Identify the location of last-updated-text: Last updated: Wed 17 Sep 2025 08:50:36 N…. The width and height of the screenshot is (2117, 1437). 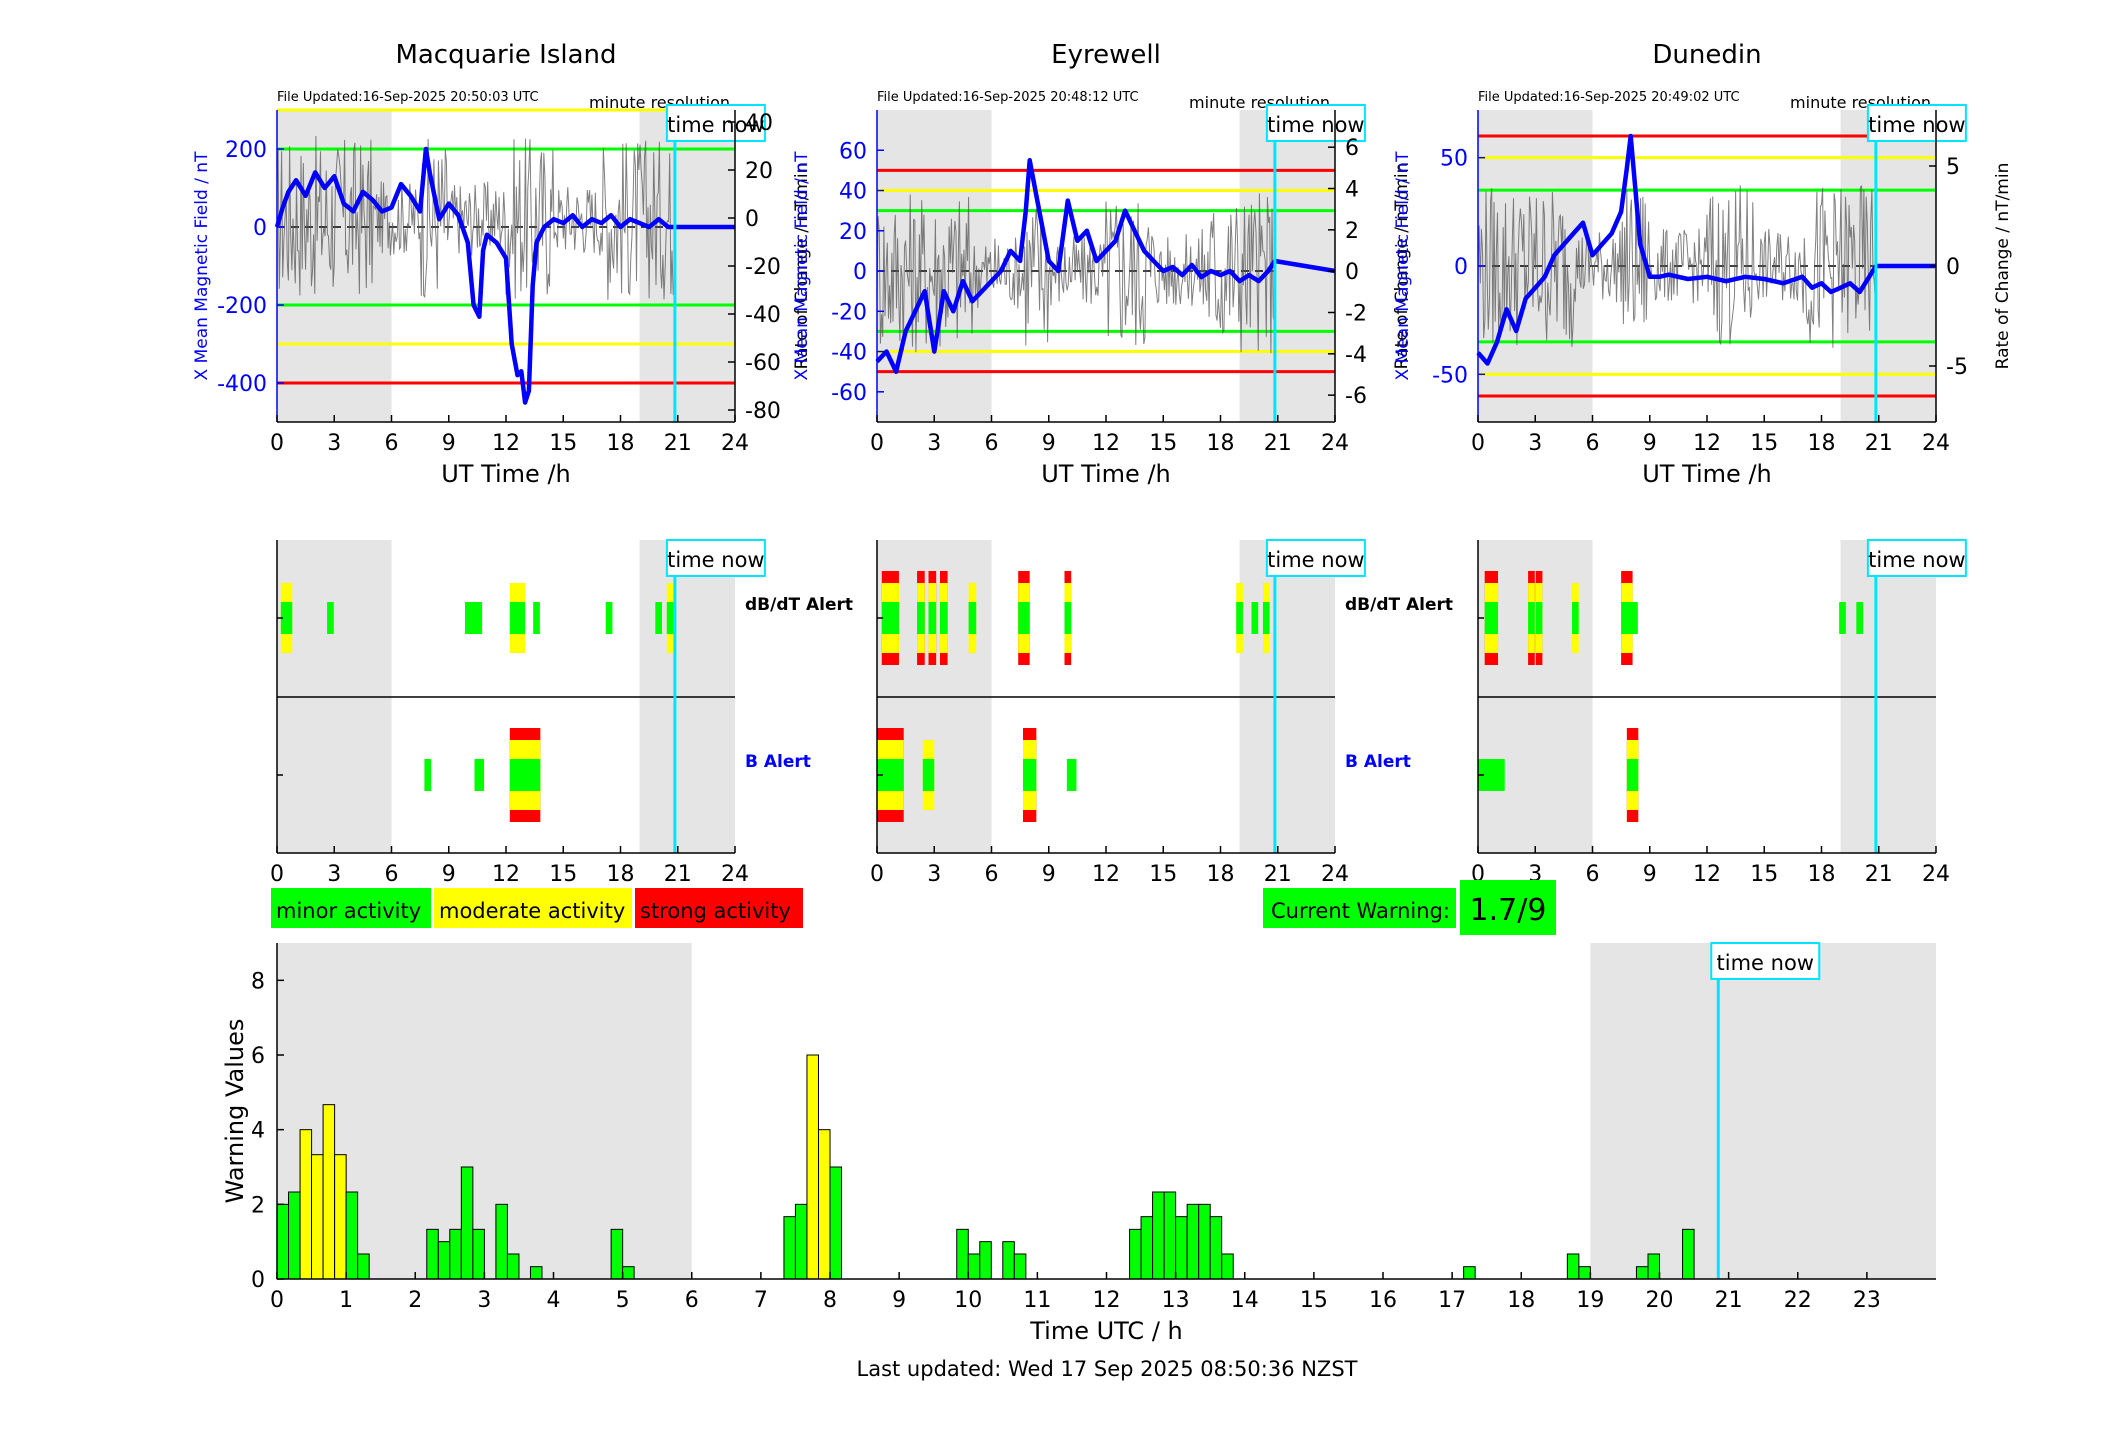
(1107, 1369).